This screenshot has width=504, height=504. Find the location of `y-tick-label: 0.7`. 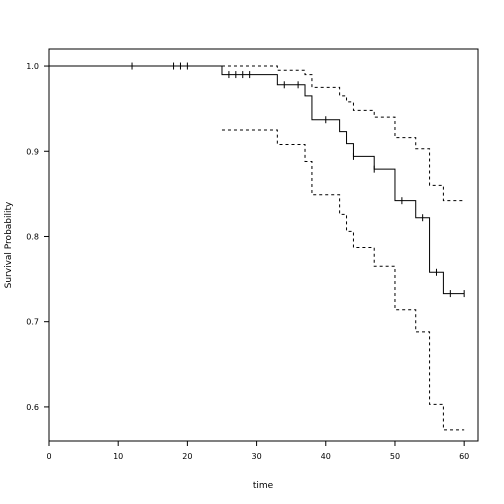

y-tick-label: 0.7 is located at coordinates (32, 322).